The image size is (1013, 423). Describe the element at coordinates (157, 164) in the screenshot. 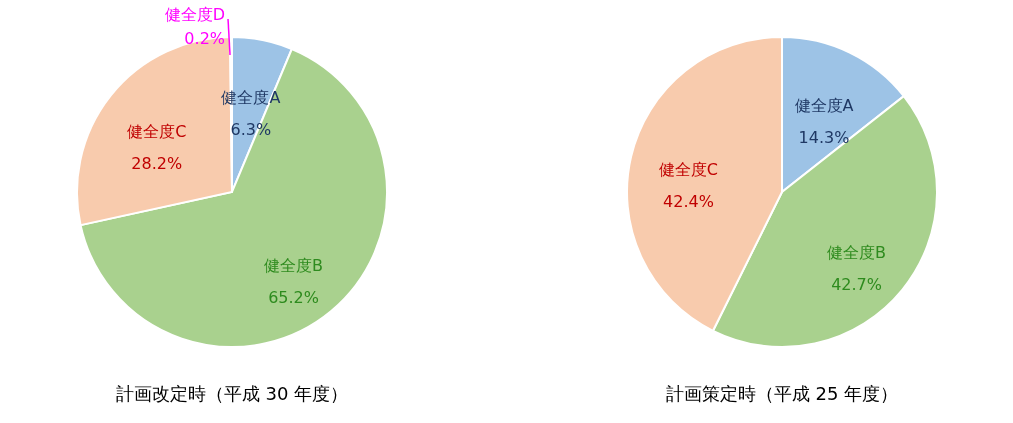

I see `data-label: 28.2%` at that location.